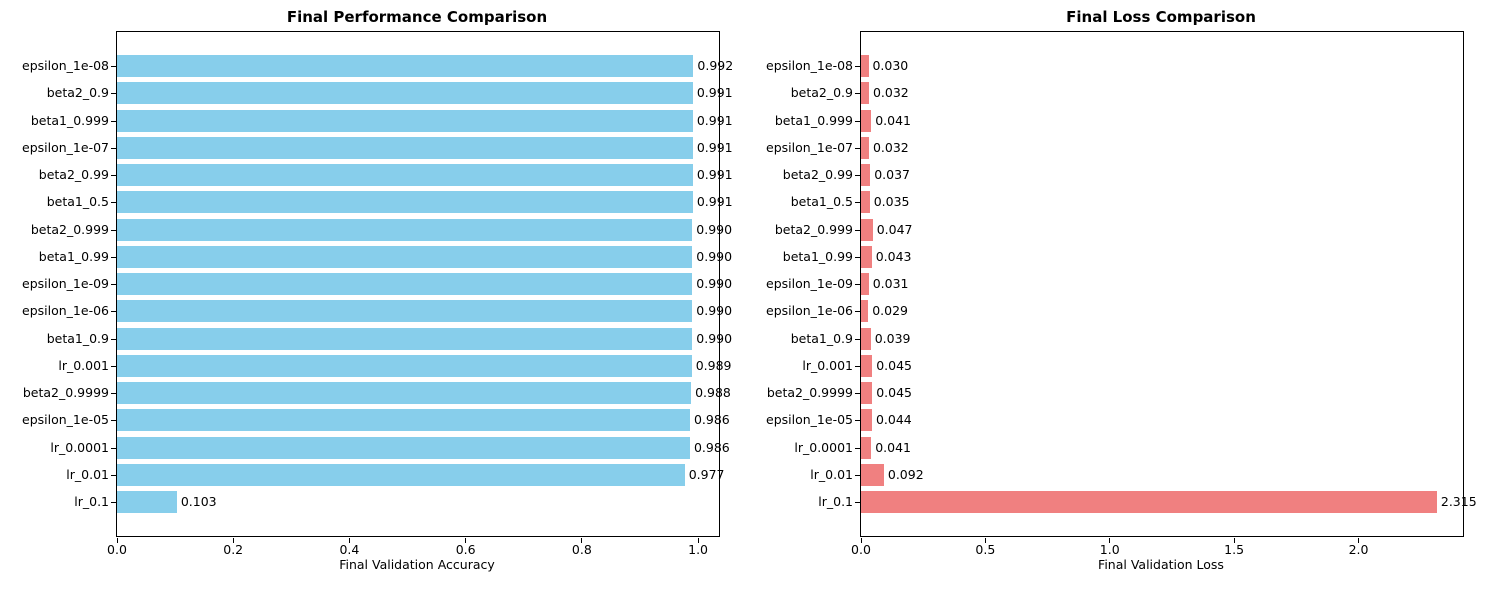 The image size is (1486, 590). I want to click on y-tick-label: lr_0.001, so click(827, 365).